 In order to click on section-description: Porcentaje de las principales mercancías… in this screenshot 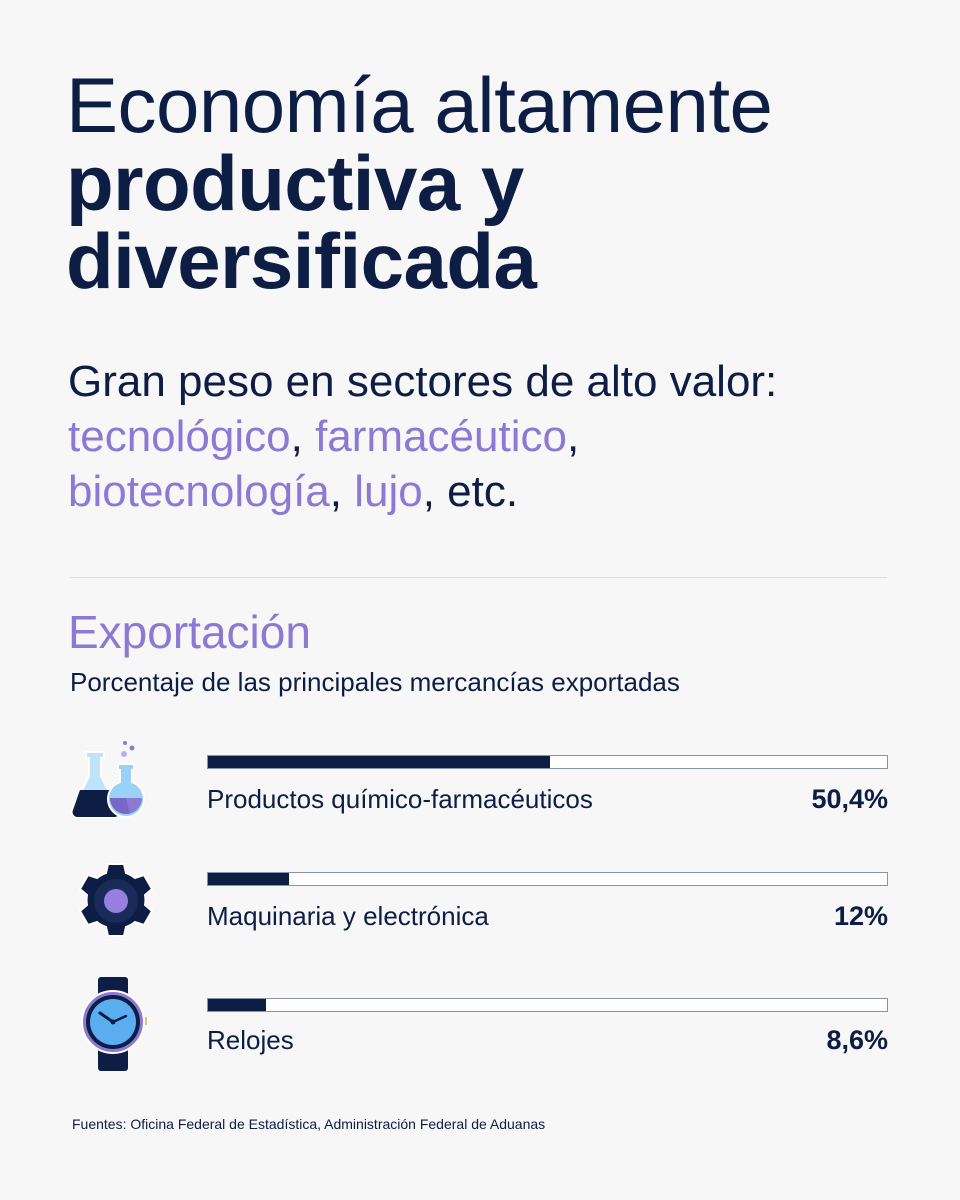, I will do `click(375, 682)`.